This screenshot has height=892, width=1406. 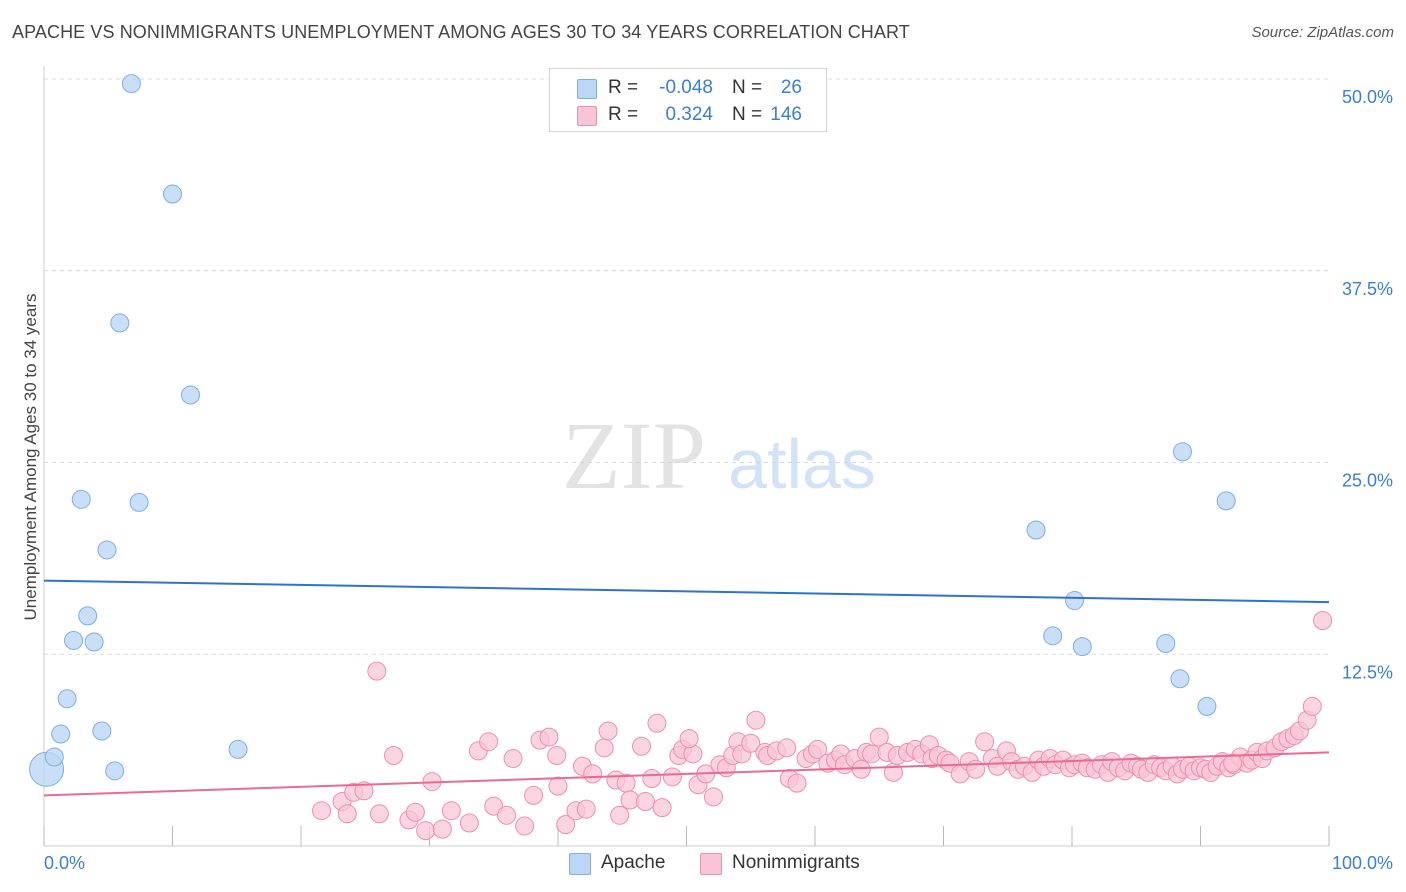 What do you see at coordinates (747, 87) in the screenshot?
I see `apache-n-label: N =` at bounding box center [747, 87].